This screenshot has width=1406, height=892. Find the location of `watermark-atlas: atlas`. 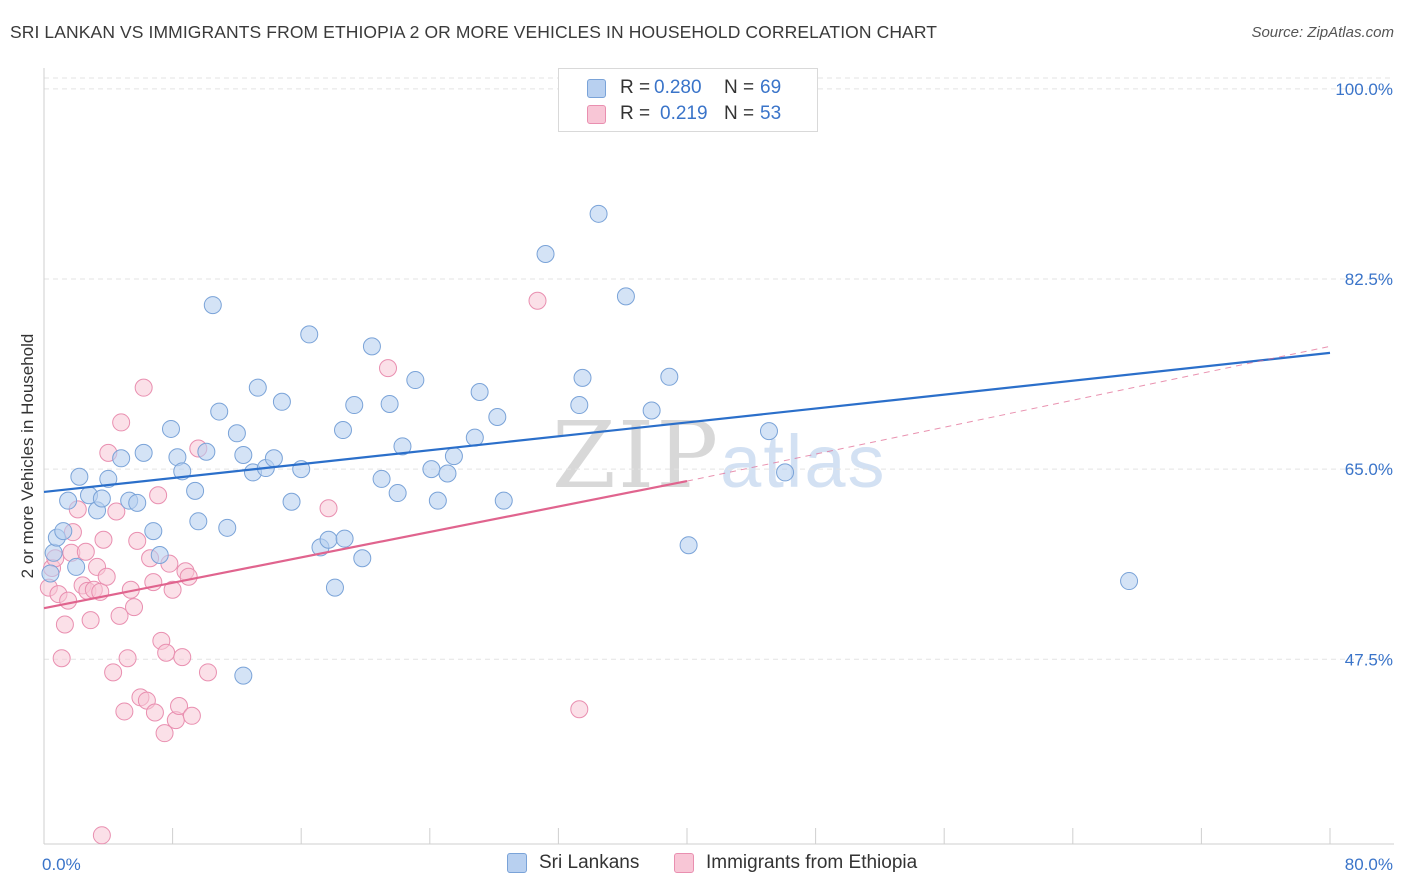

watermark-atlas: atlas is located at coordinates (803, 461).